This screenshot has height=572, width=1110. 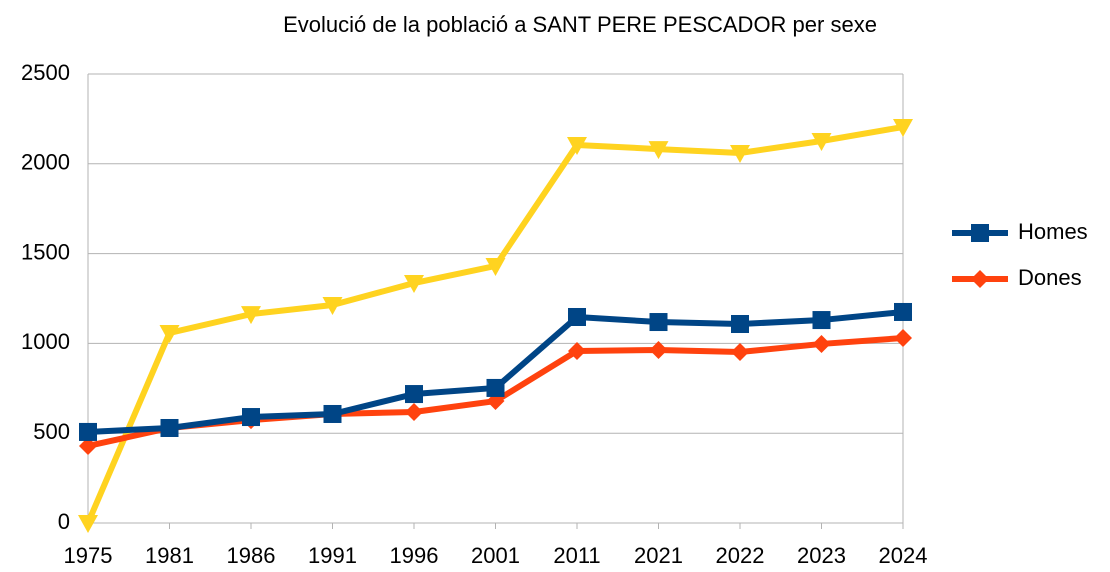 What do you see at coordinates (495, 555) in the screenshot?
I see `x-tick-label: 2001` at bounding box center [495, 555].